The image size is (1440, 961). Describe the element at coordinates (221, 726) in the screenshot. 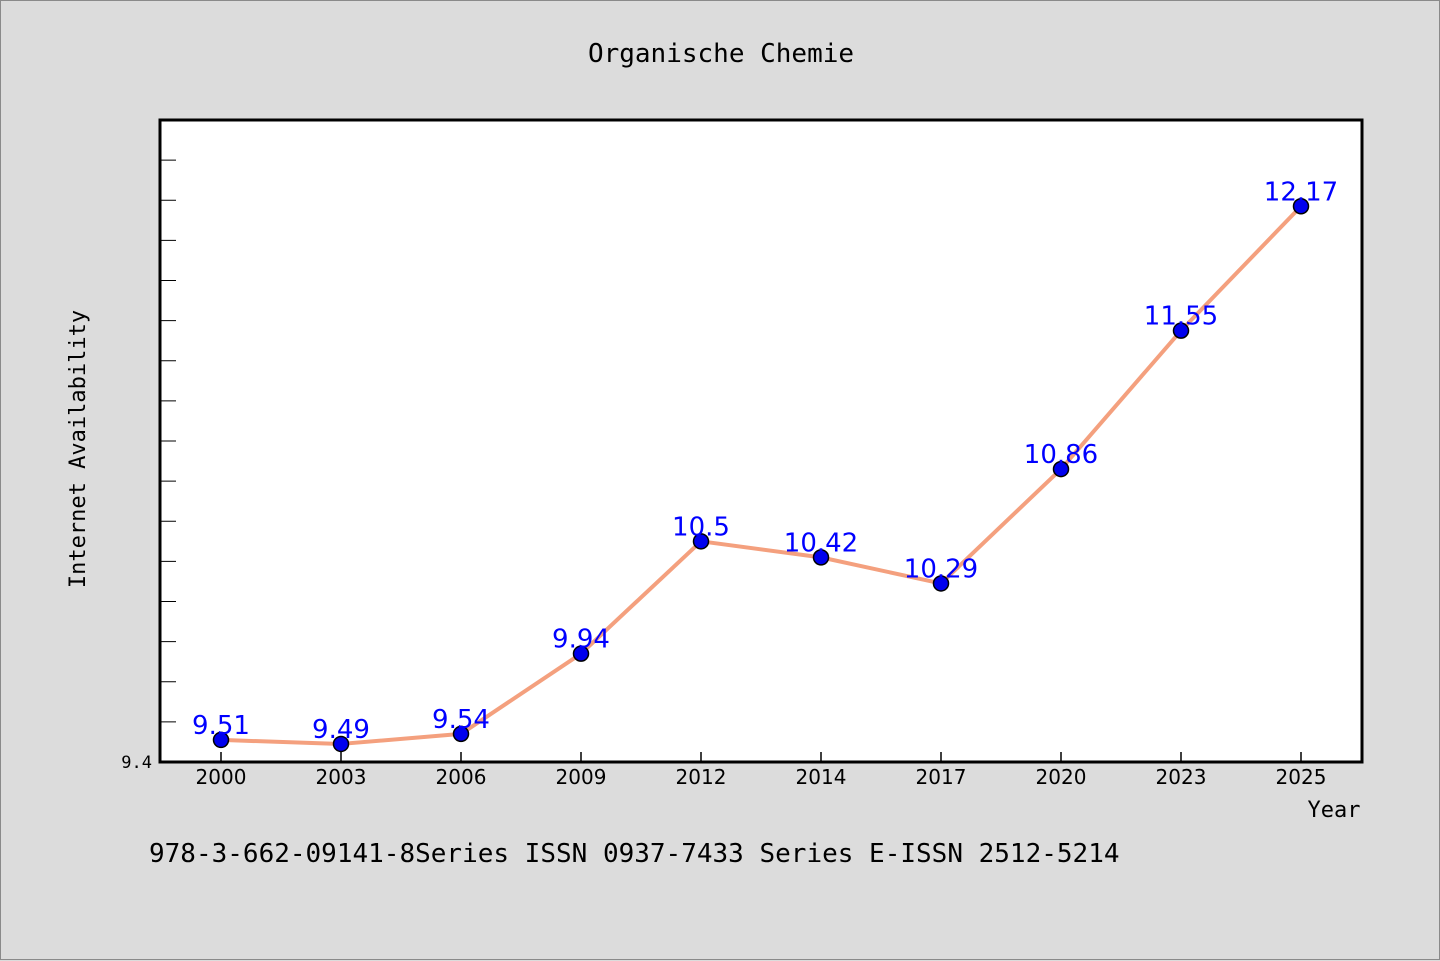

I see `data-label: 9.51` at that location.